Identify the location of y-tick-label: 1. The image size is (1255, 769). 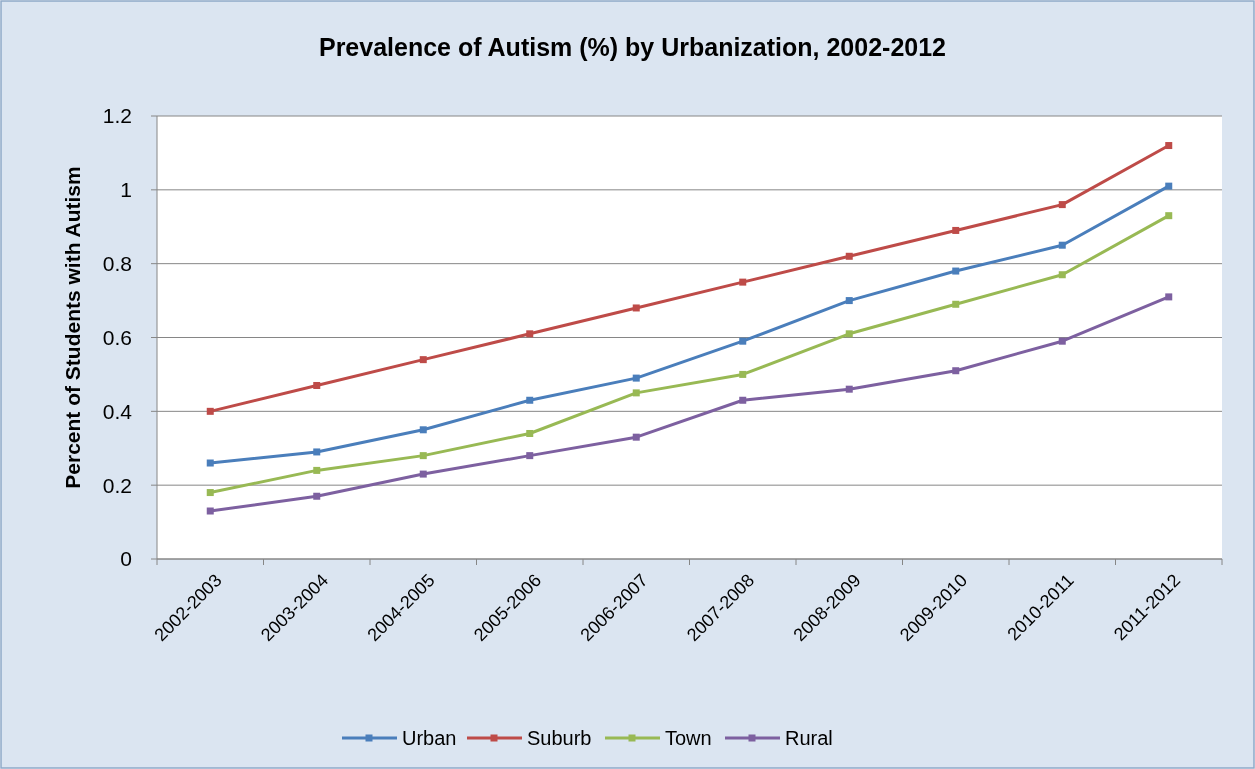
(126, 190).